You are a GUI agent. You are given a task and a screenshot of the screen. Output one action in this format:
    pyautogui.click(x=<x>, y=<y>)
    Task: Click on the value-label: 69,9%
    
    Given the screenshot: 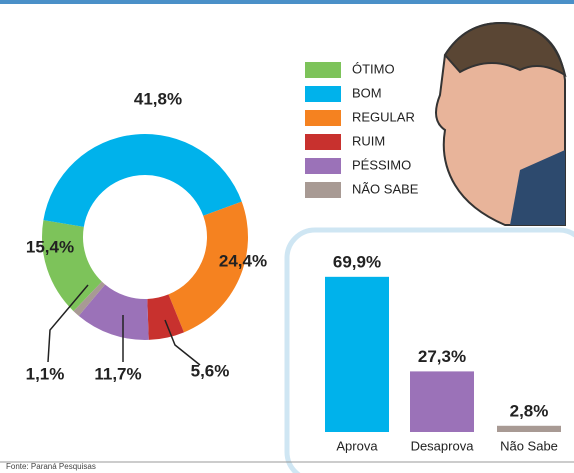 What is the action you would take?
    pyautogui.click(x=357, y=261)
    